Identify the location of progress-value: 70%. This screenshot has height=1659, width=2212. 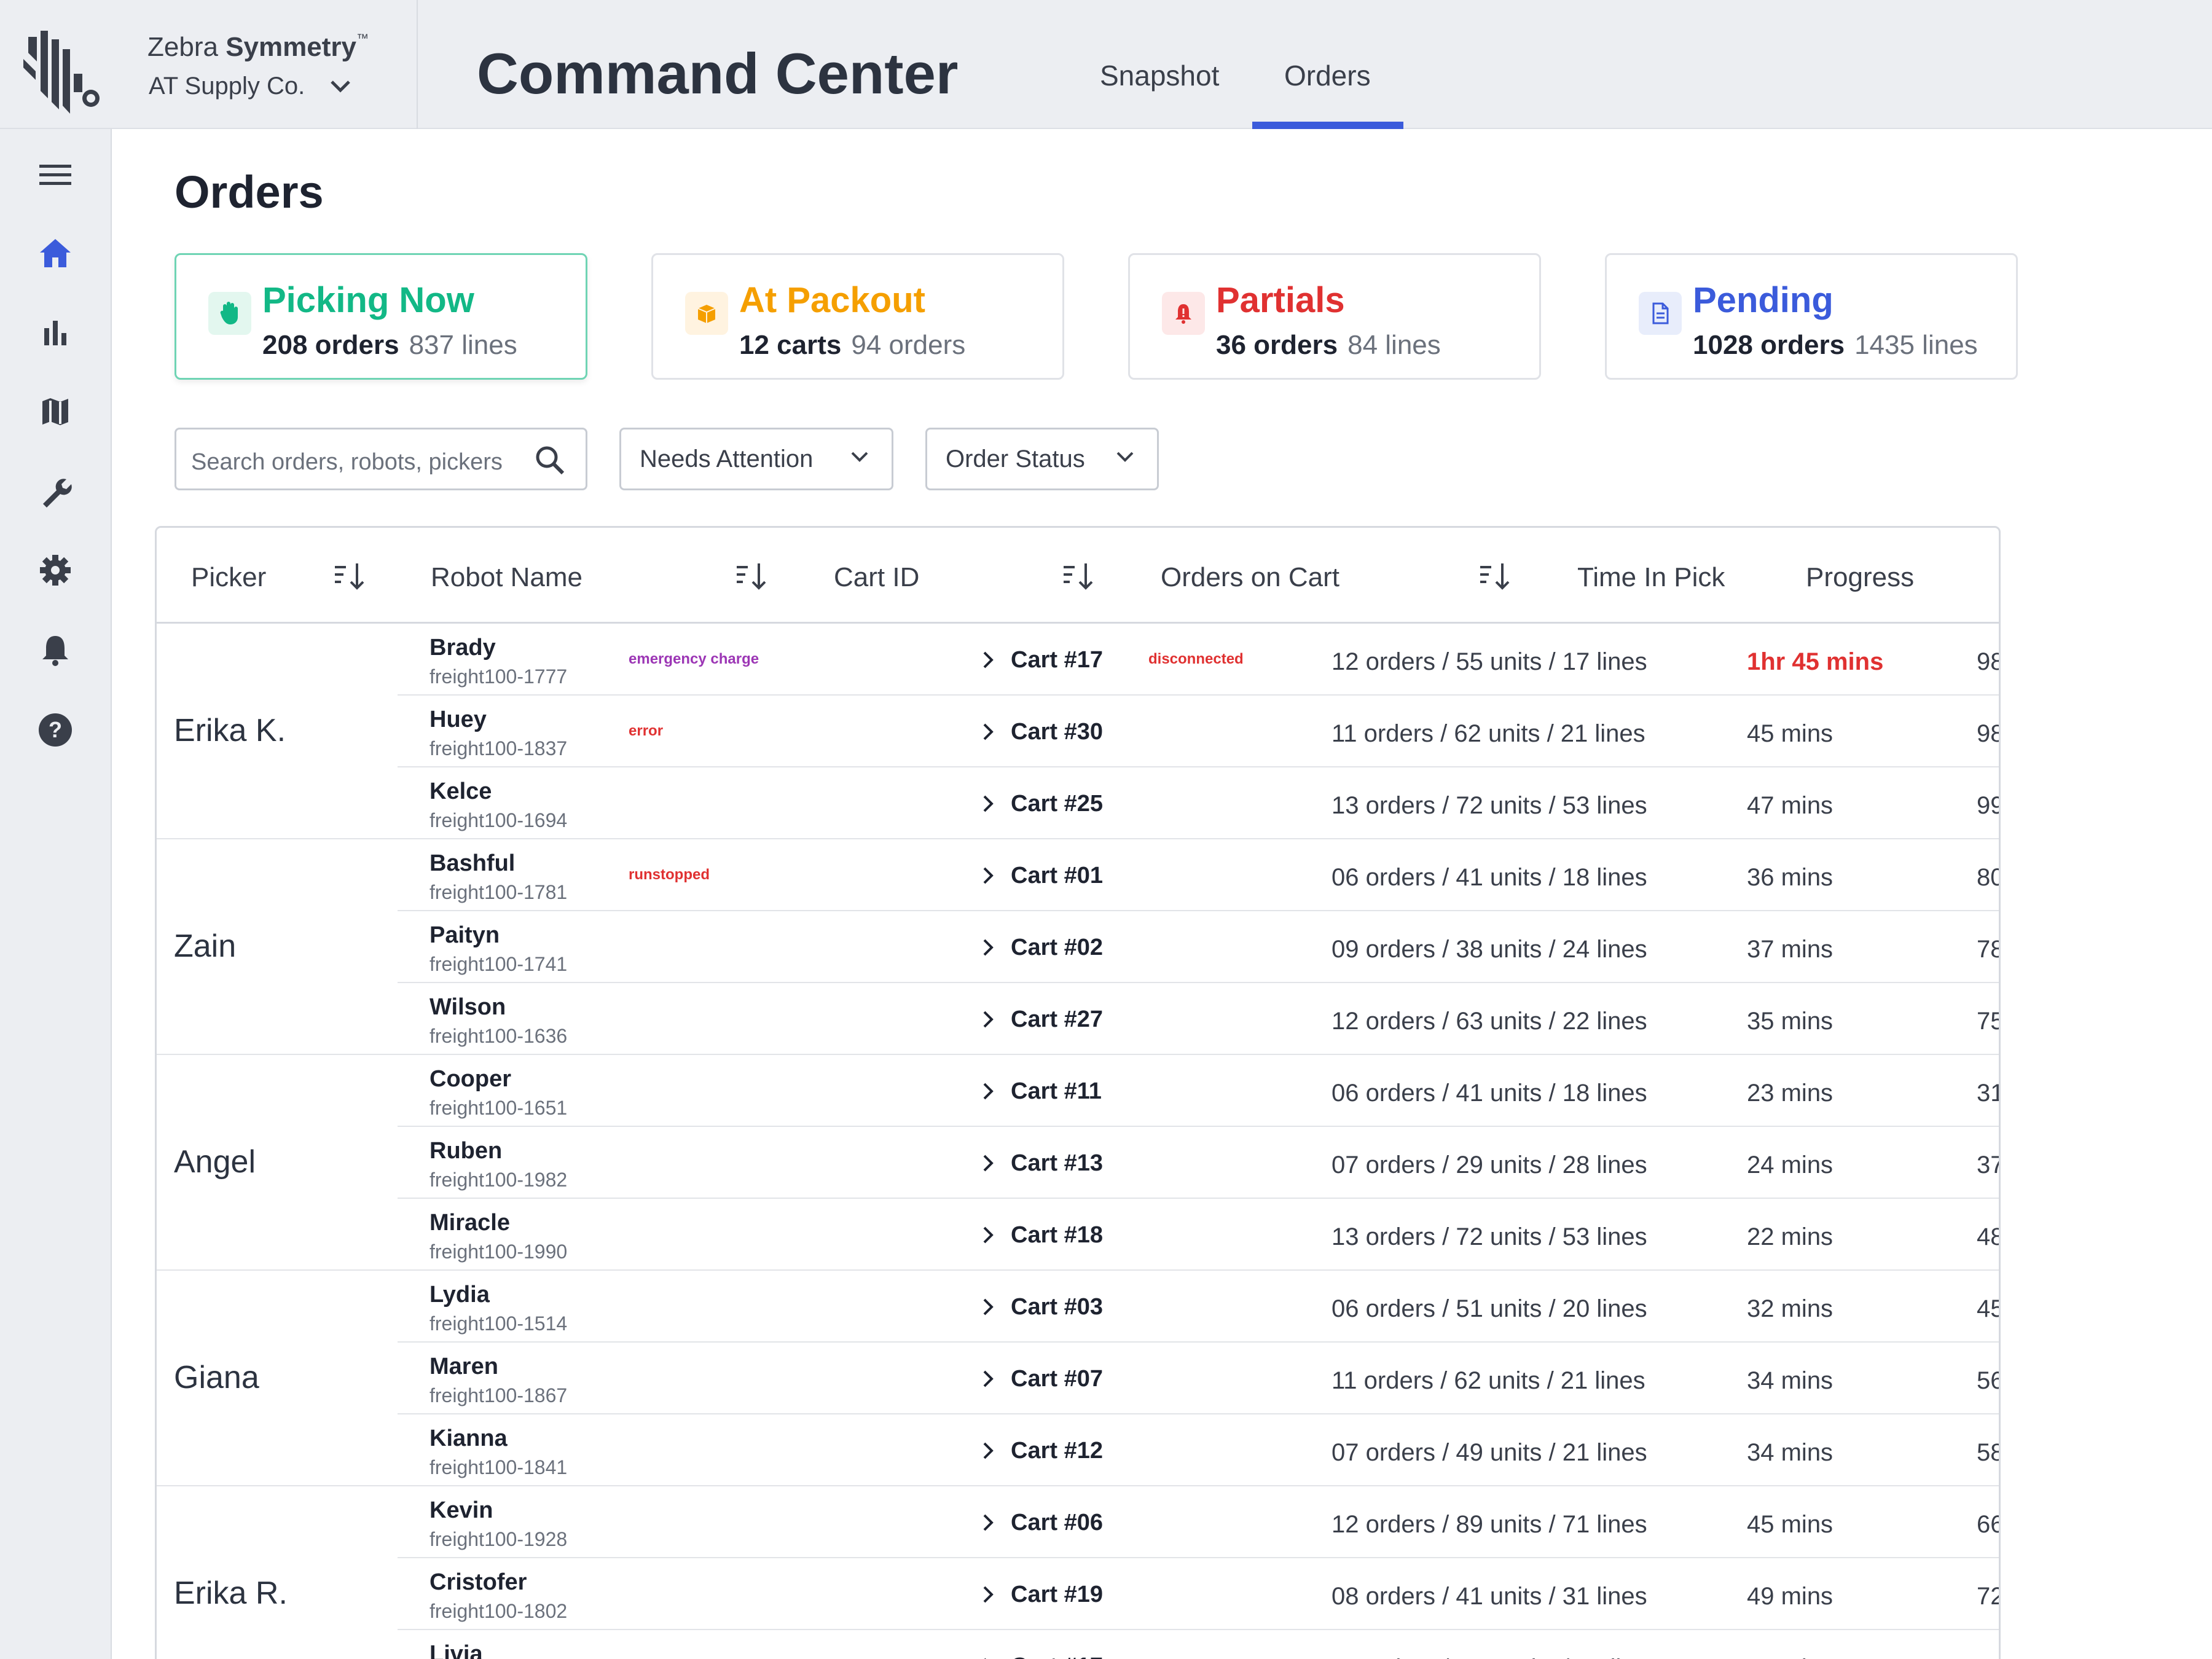
(1988, 1657).